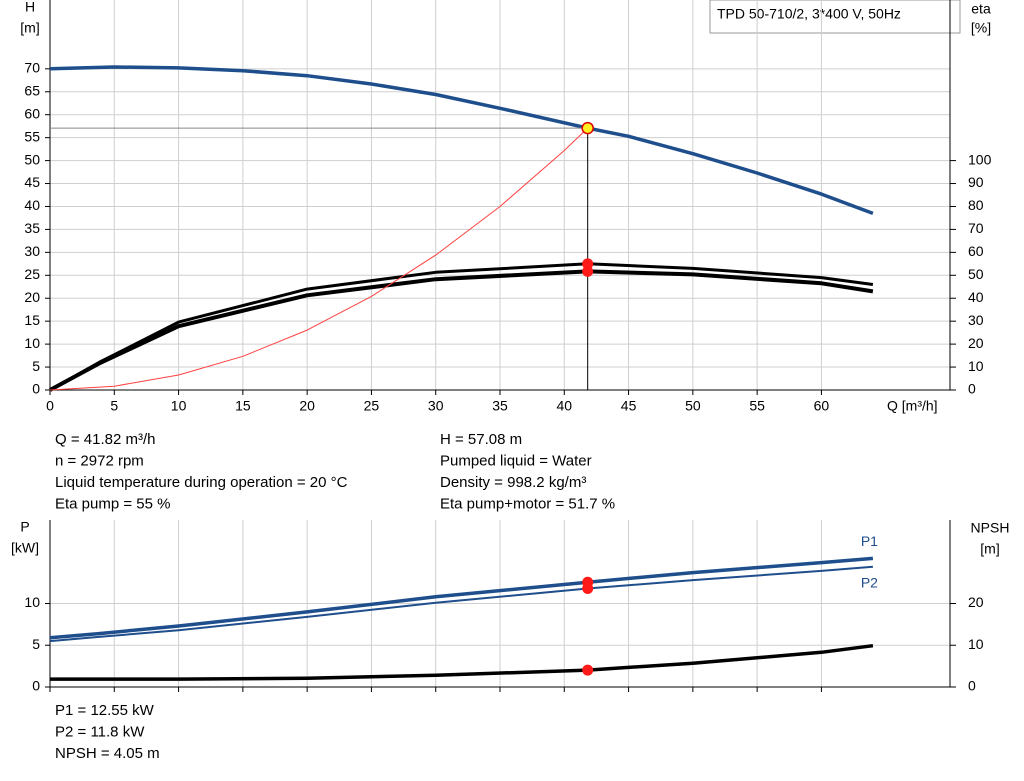 The image size is (1024, 781). What do you see at coordinates (990, 528) in the screenshot?
I see `y2-axis-label: NPSH` at bounding box center [990, 528].